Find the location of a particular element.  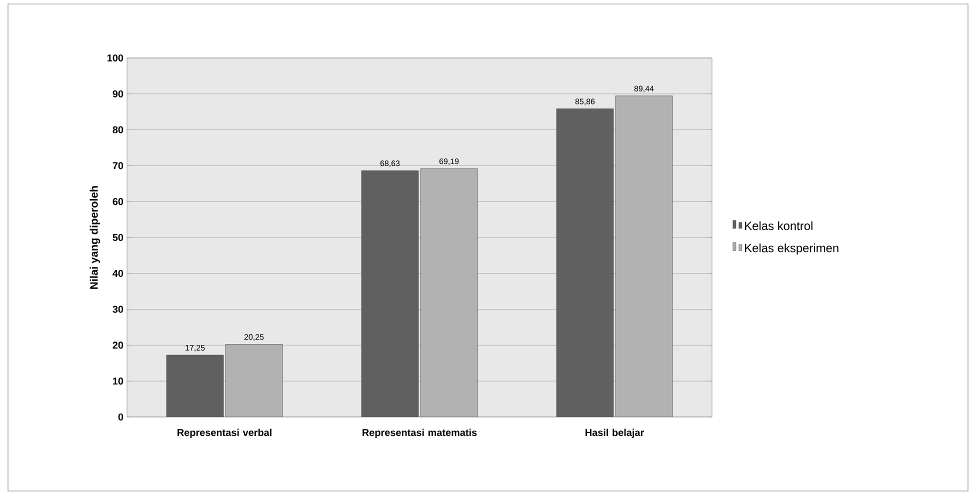

y-tick-label: 20 is located at coordinates (118, 345).